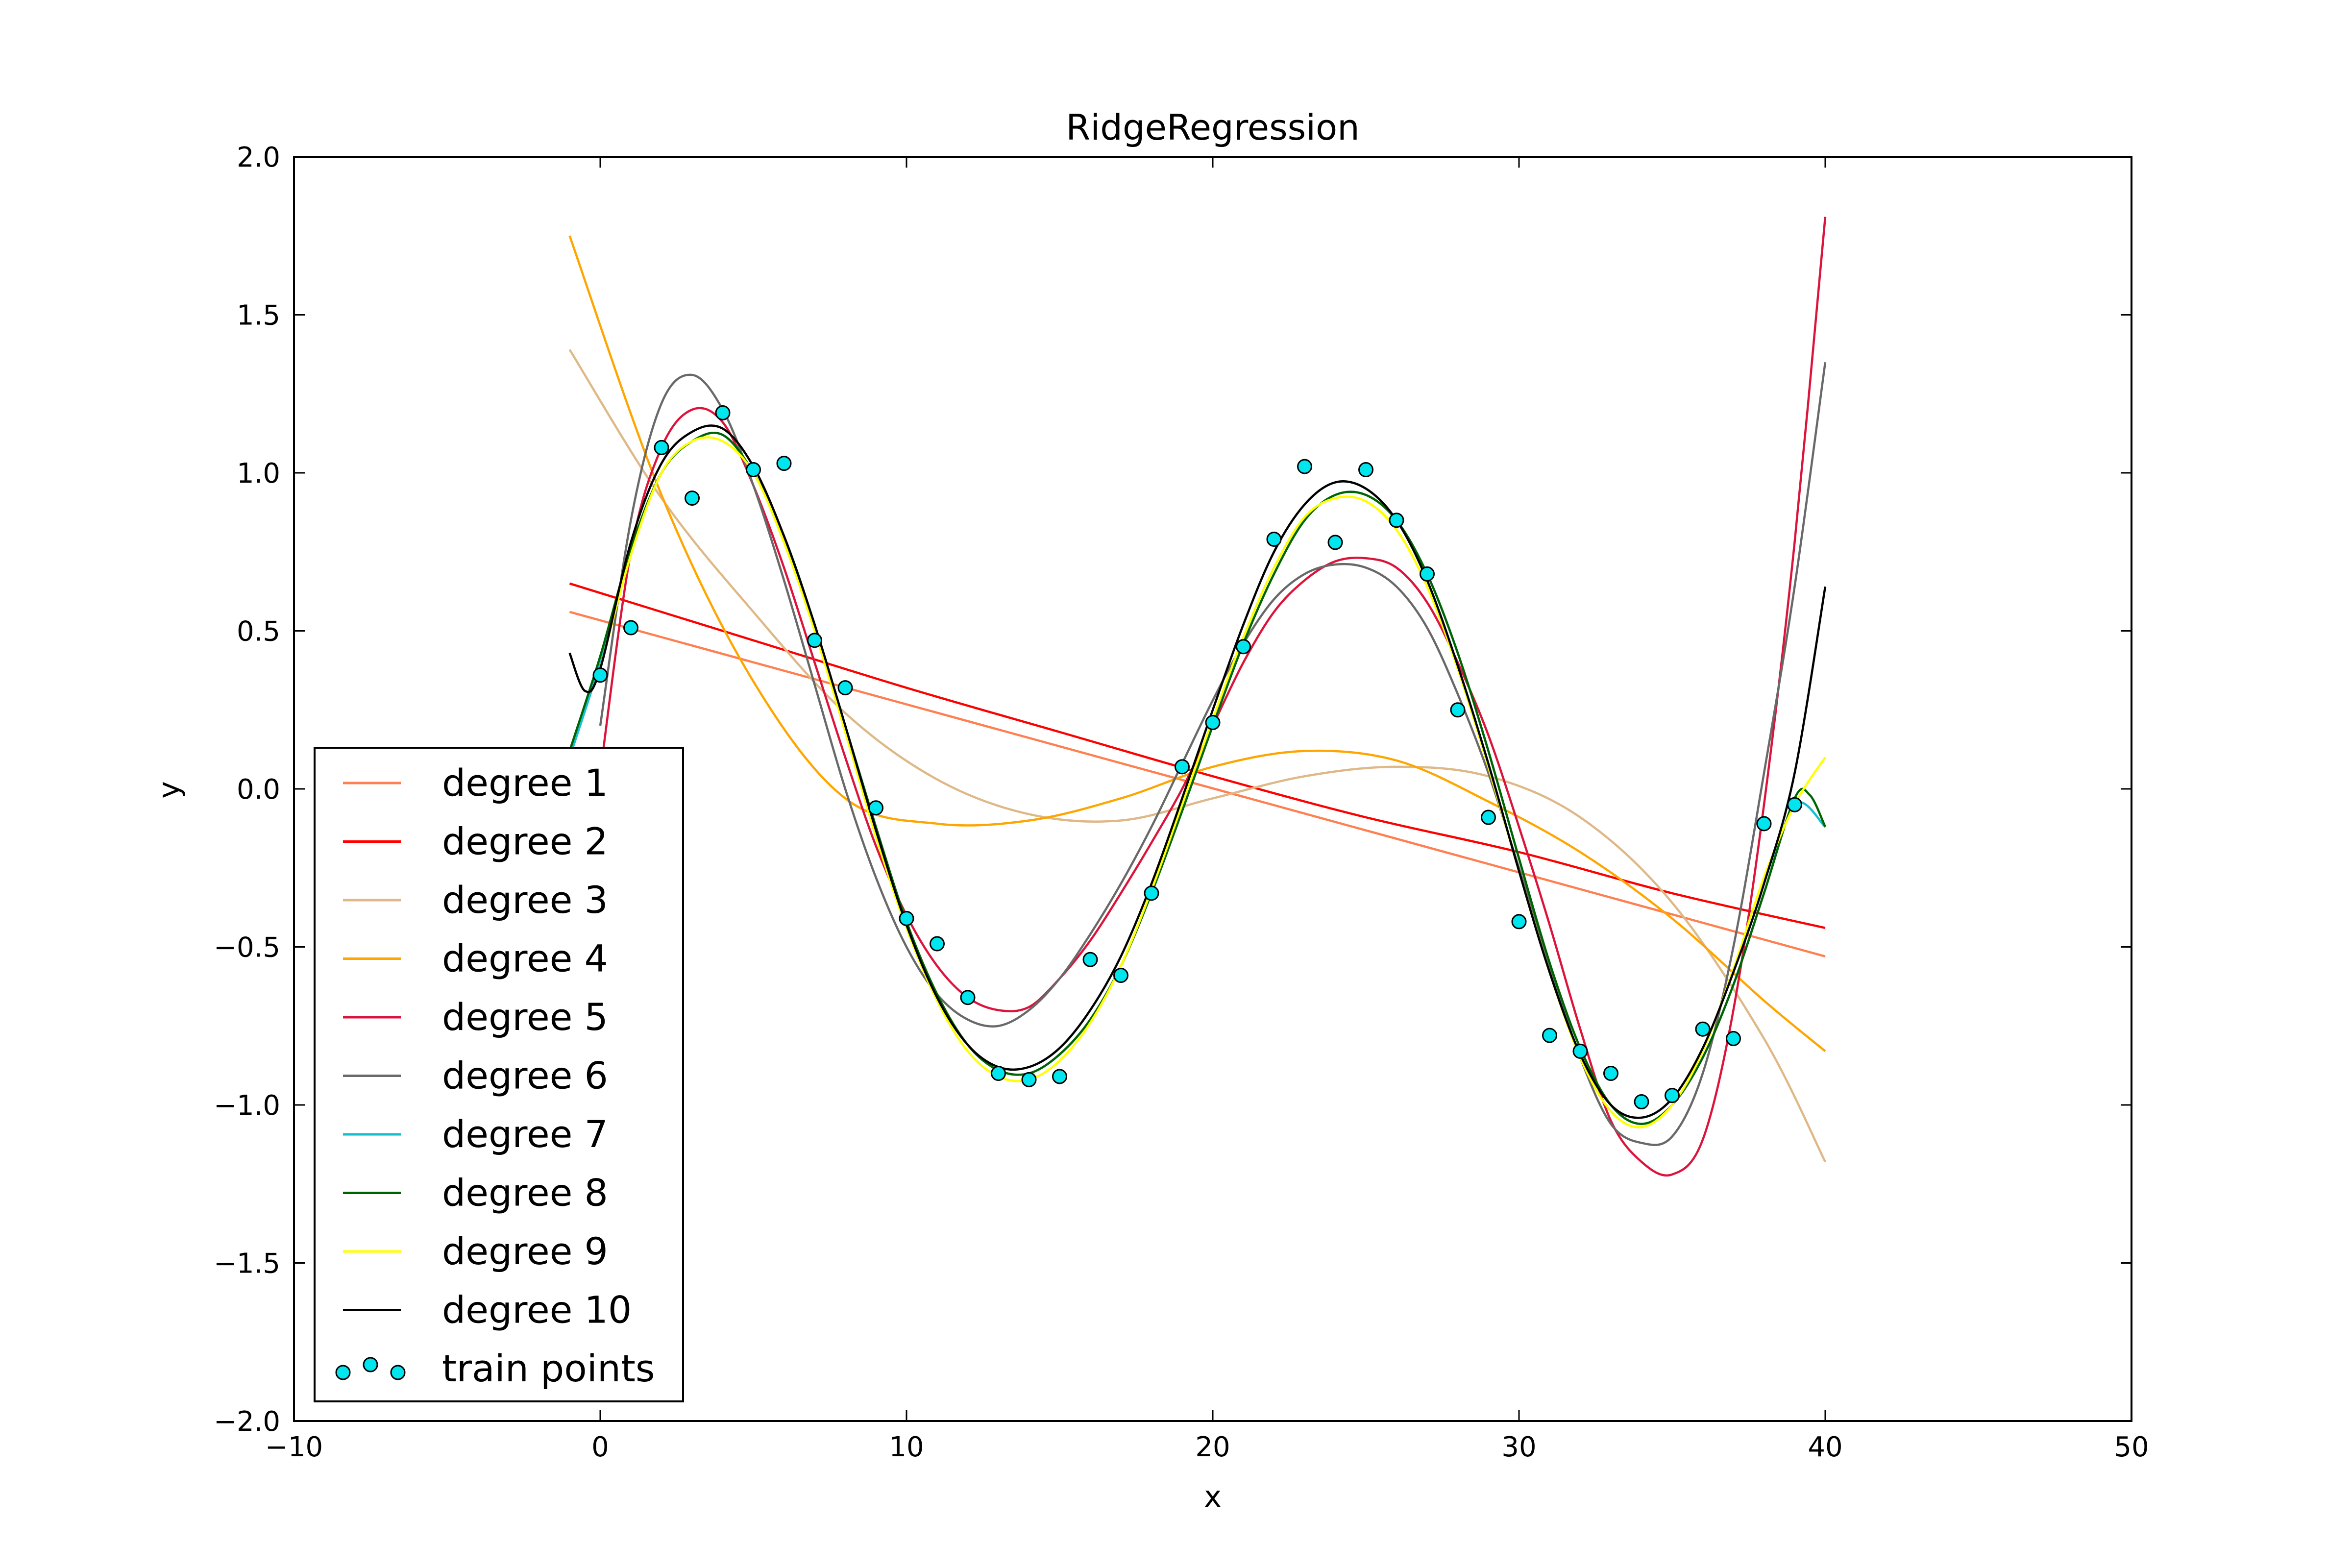 The height and width of the screenshot is (1568, 2352). What do you see at coordinates (258, 632) in the screenshot?
I see `y-tick-label: 0.5` at bounding box center [258, 632].